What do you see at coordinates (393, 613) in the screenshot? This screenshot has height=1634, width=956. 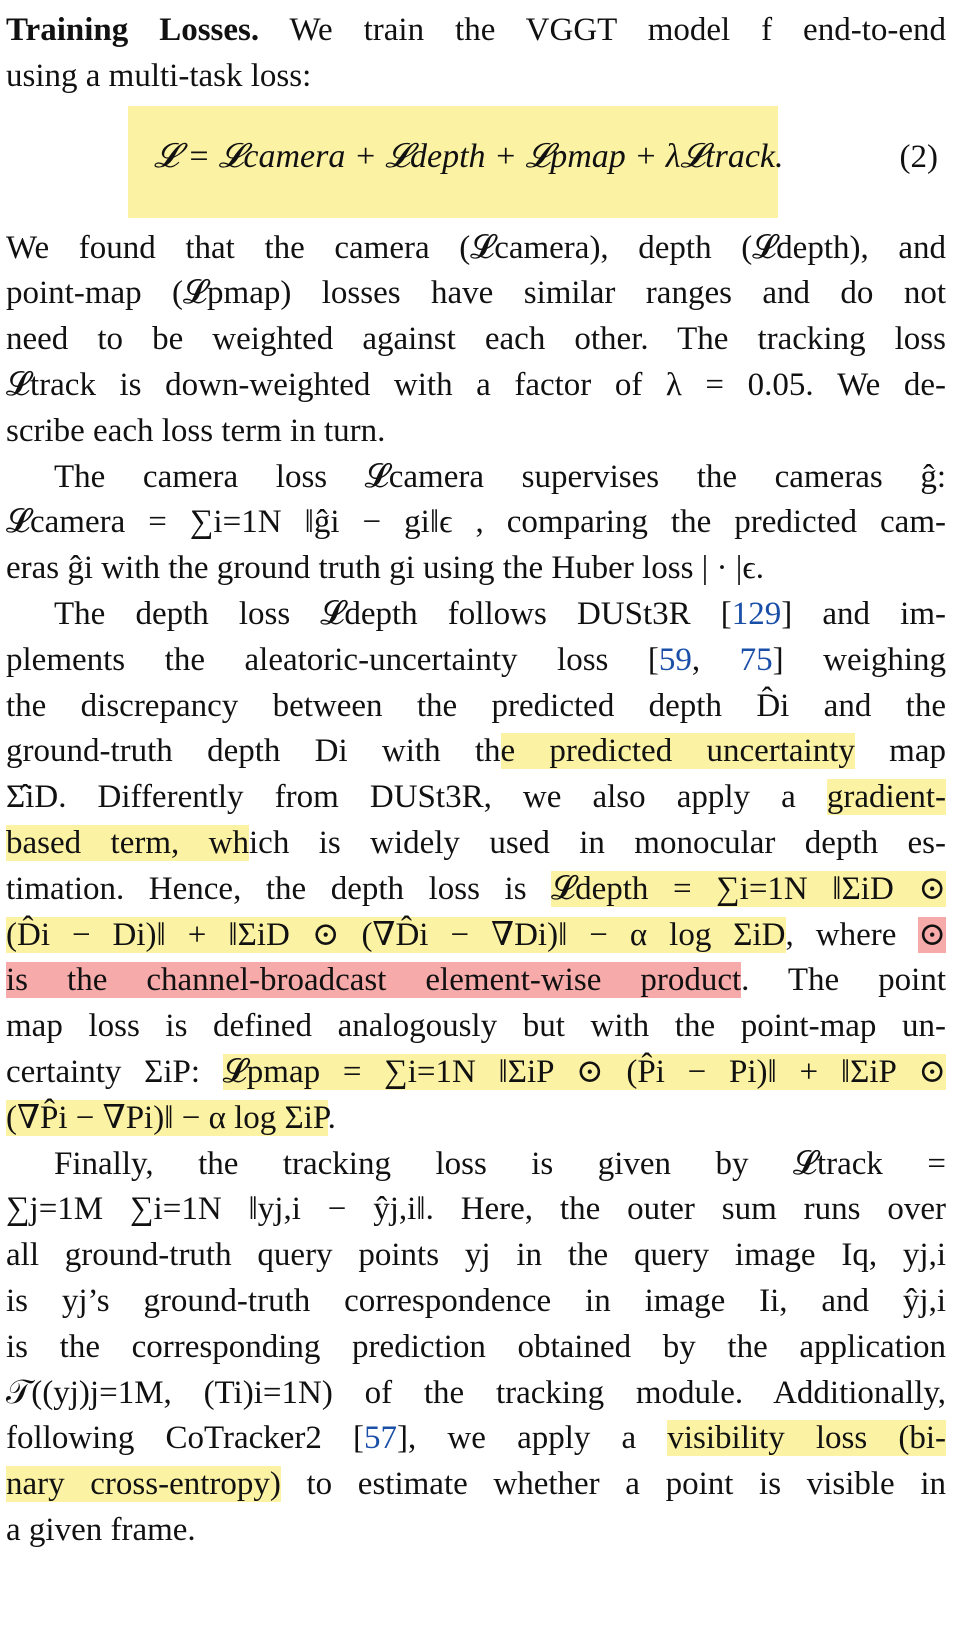 I see `text-span: The depth loss 𝓛depth follows DUSt3R [` at bounding box center [393, 613].